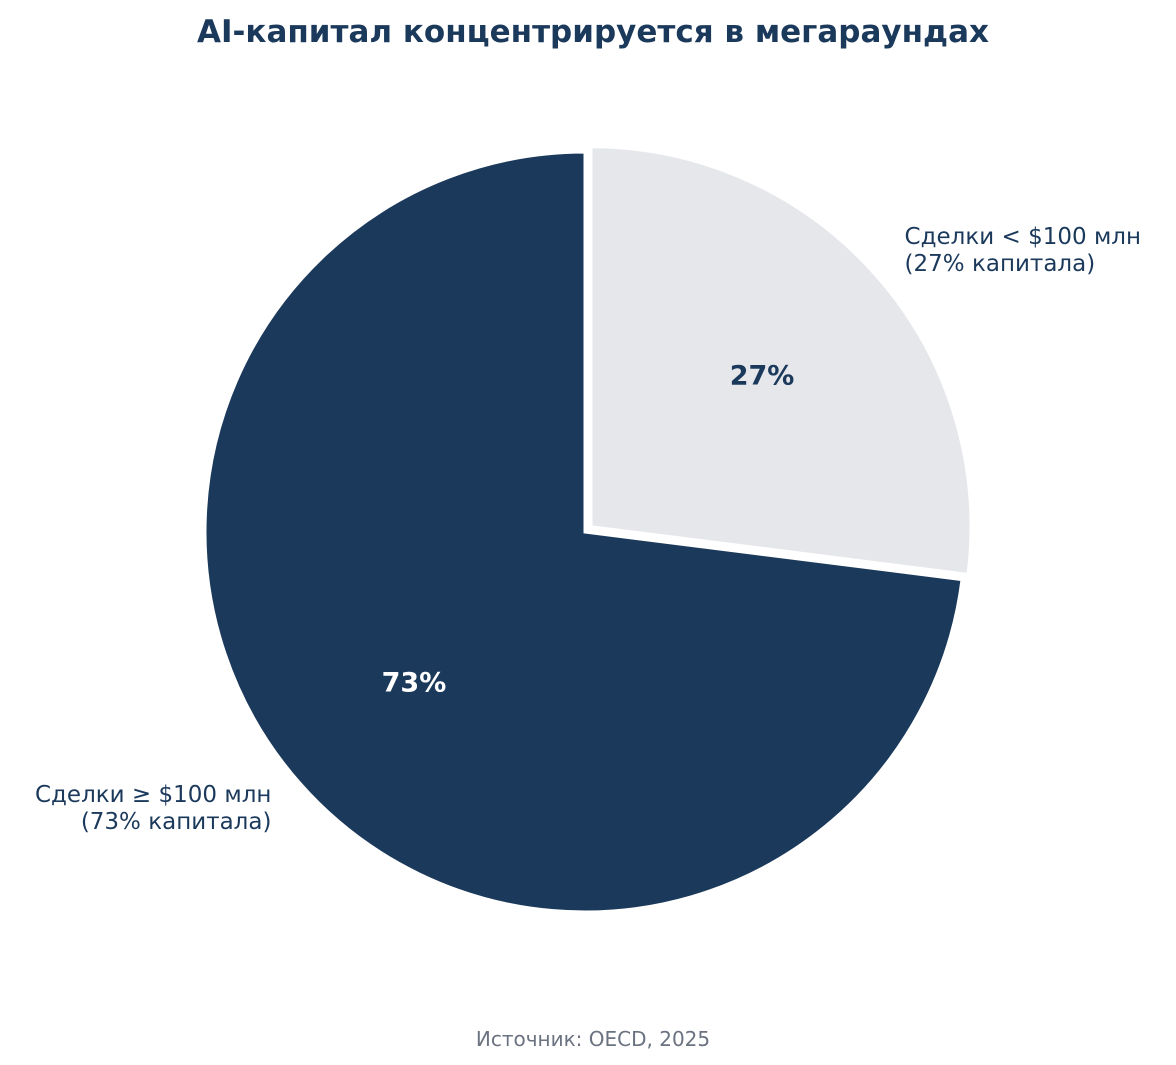  I want to click on slice-label-1: Сделки < $100 млн (27% капитала), so click(1023, 250).